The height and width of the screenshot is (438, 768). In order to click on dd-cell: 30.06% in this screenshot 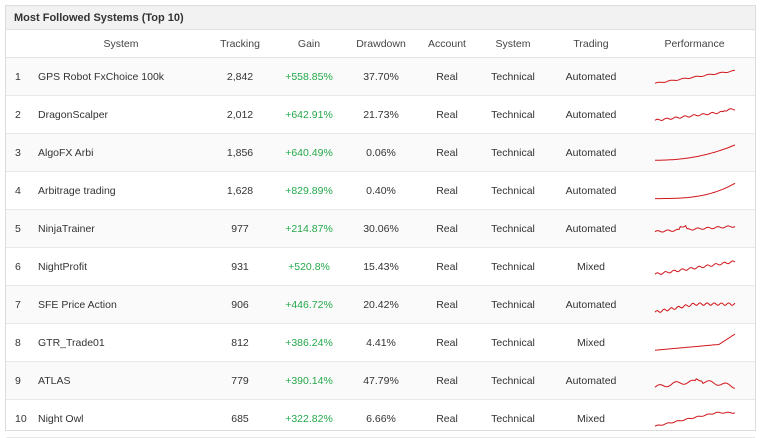, I will do `click(381, 228)`.